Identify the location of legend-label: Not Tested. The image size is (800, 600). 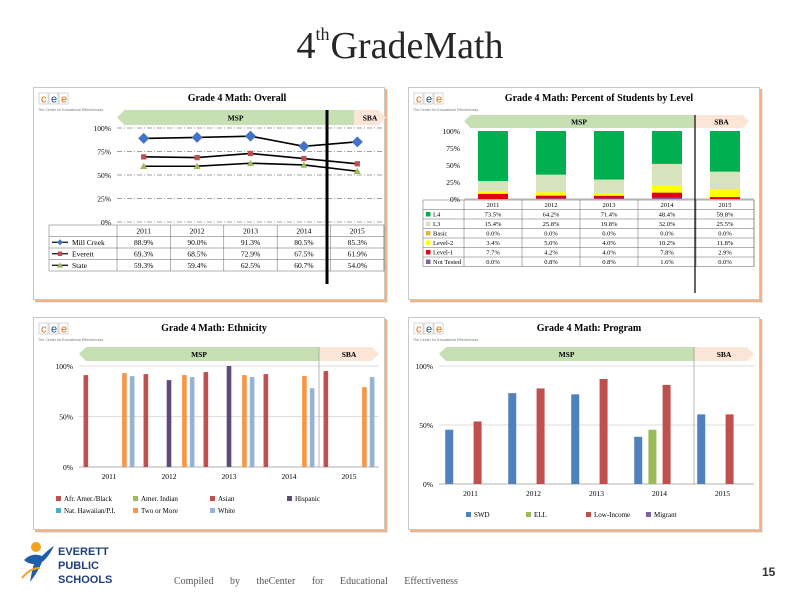
(447, 262).